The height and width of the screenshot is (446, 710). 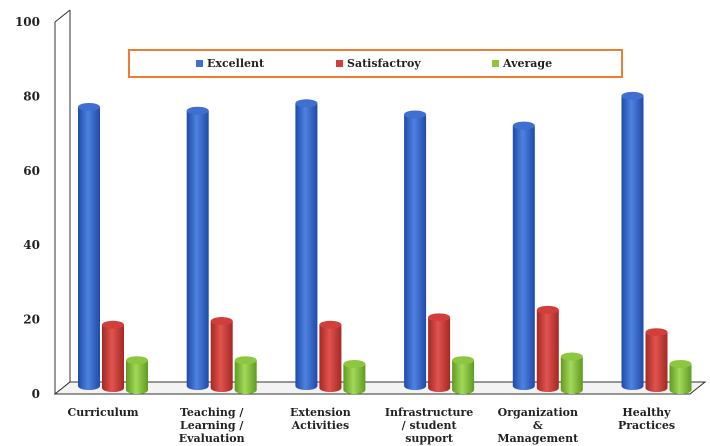 I want to click on legend-label-average: Average, so click(x=527, y=63).